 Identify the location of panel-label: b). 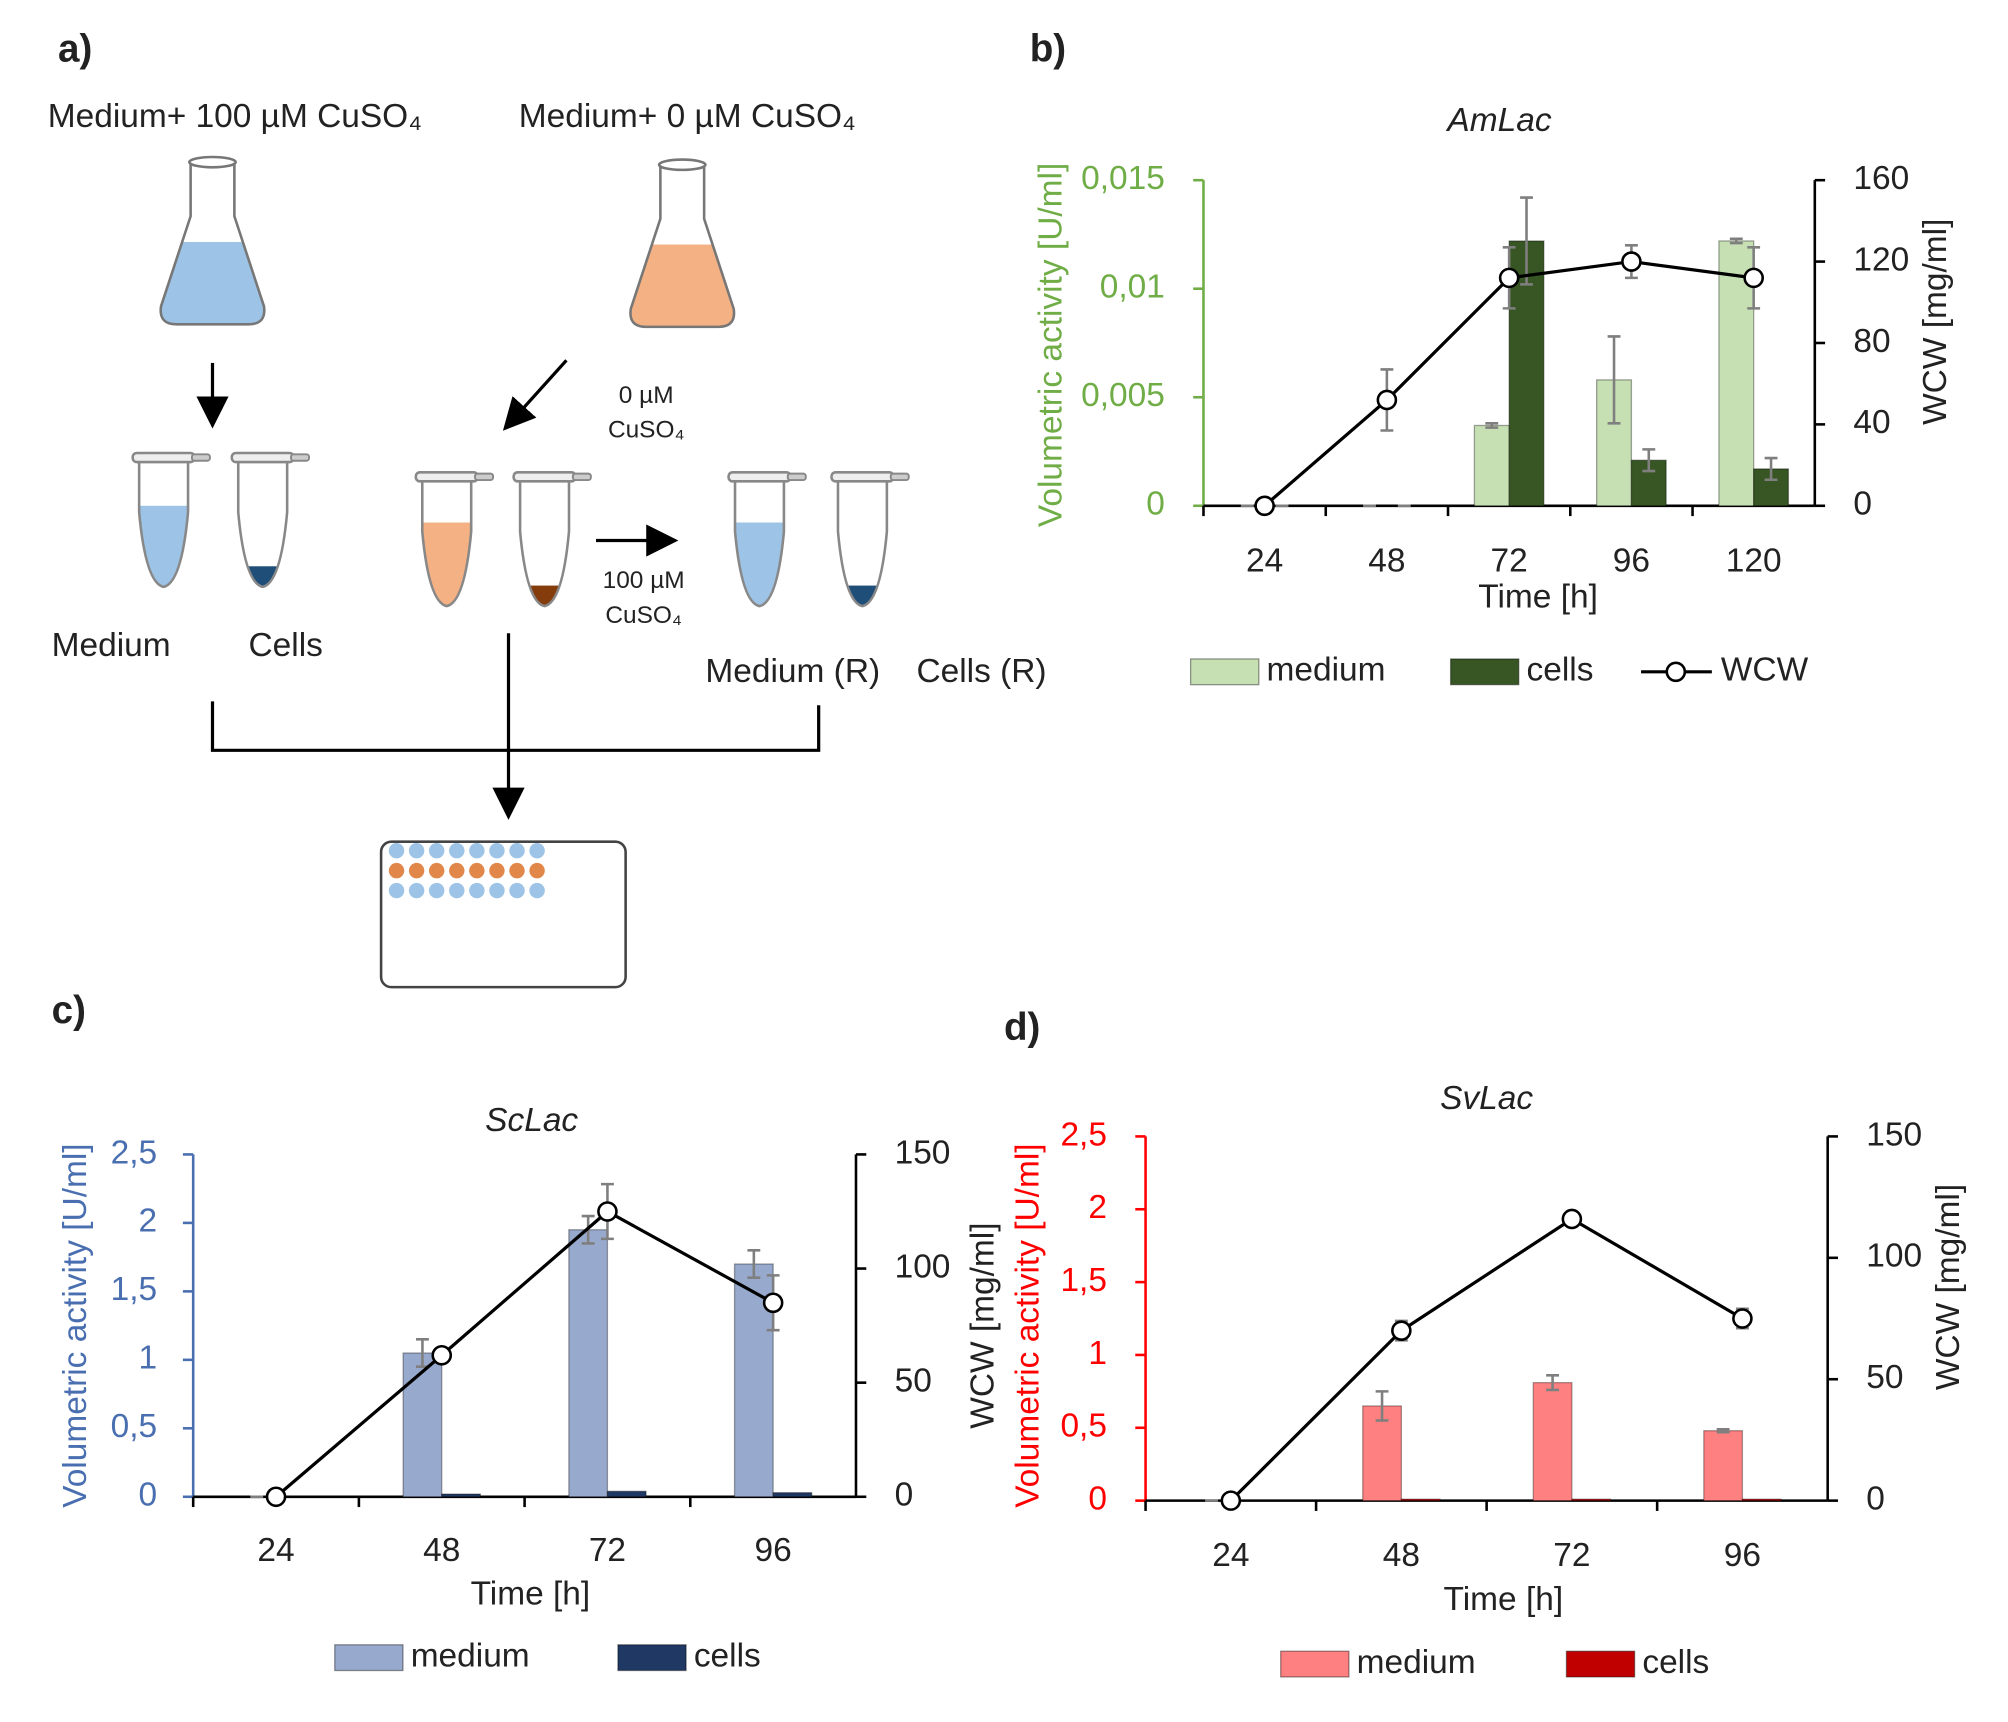
(1048, 49).